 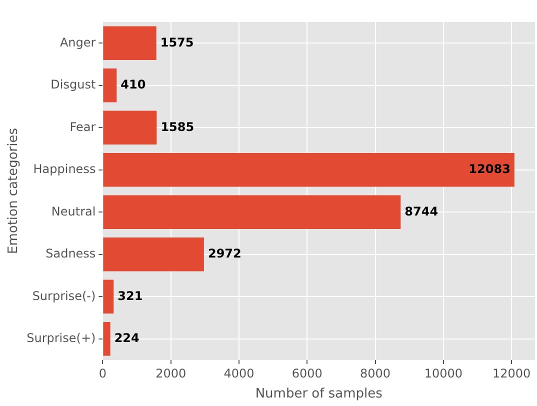 I want to click on y-tick-label: Happiness, so click(x=64, y=169).